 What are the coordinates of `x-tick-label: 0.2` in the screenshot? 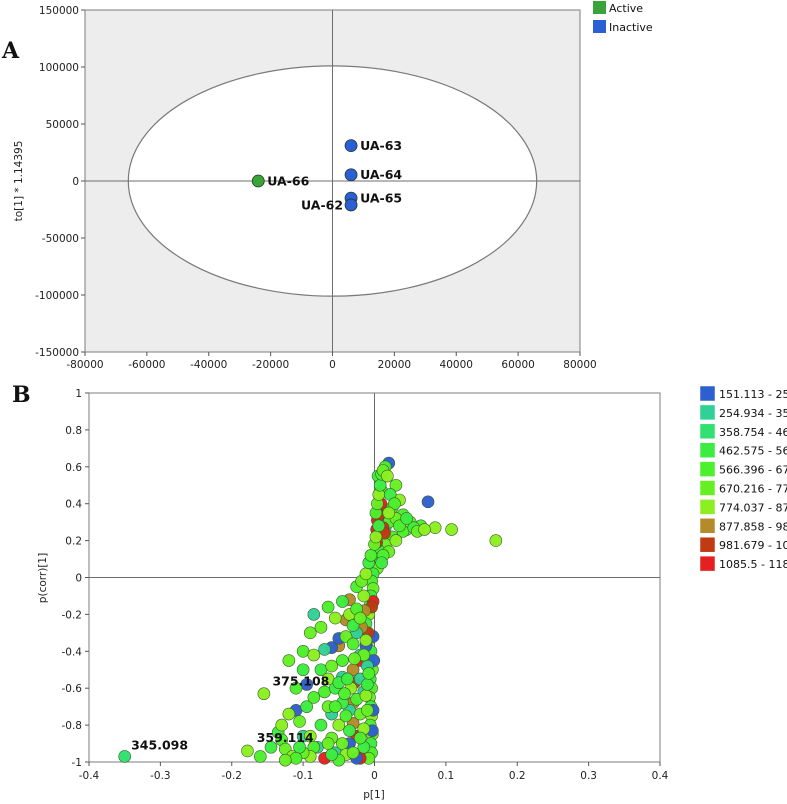 It's located at (517, 776).